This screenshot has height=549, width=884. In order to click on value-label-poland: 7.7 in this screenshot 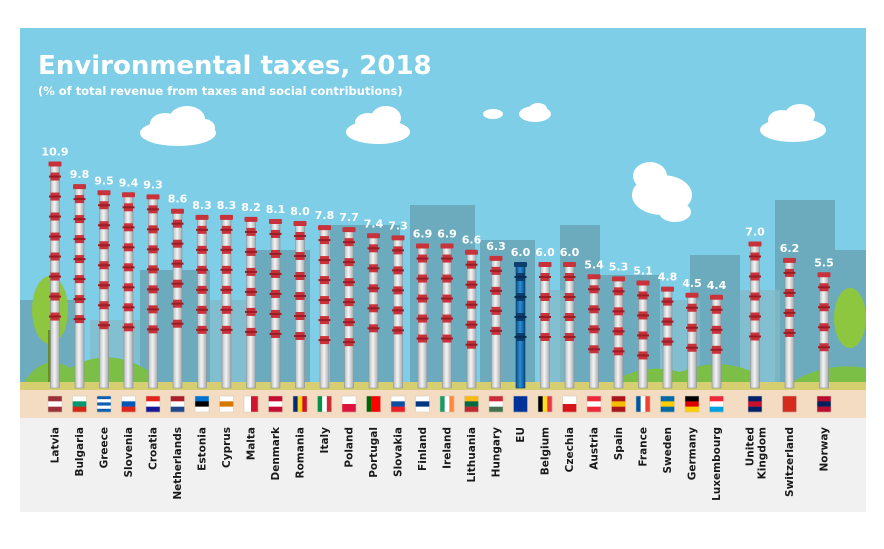, I will do `click(349, 217)`.